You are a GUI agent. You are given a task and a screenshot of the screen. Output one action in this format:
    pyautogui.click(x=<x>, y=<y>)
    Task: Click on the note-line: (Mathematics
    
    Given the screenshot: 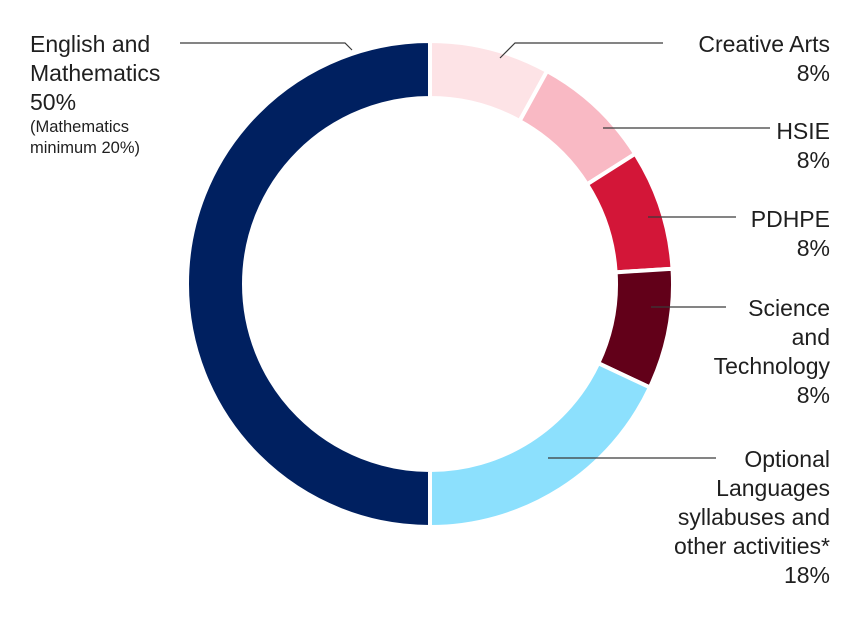 What is the action you would take?
    pyautogui.click(x=80, y=127)
    